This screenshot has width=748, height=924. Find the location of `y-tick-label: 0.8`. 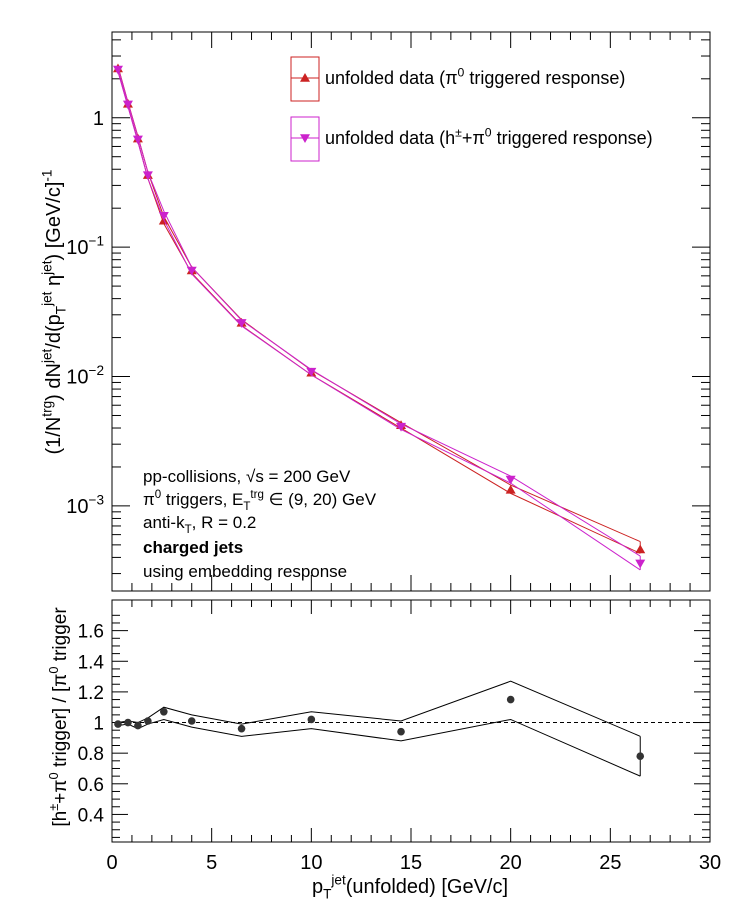

y-tick-label: 0.8 is located at coordinates (91, 754).